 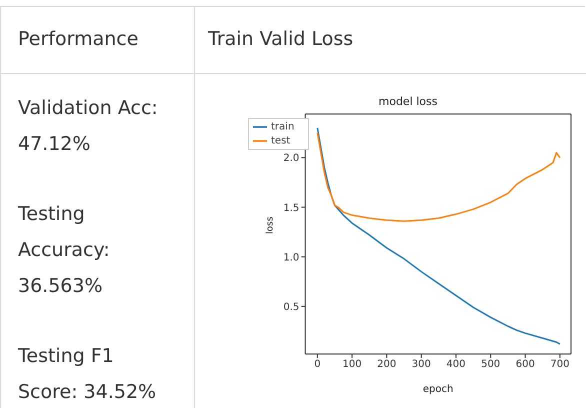 I want to click on text: Testing F1 Score: 34.52%, so click(x=88, y=374).